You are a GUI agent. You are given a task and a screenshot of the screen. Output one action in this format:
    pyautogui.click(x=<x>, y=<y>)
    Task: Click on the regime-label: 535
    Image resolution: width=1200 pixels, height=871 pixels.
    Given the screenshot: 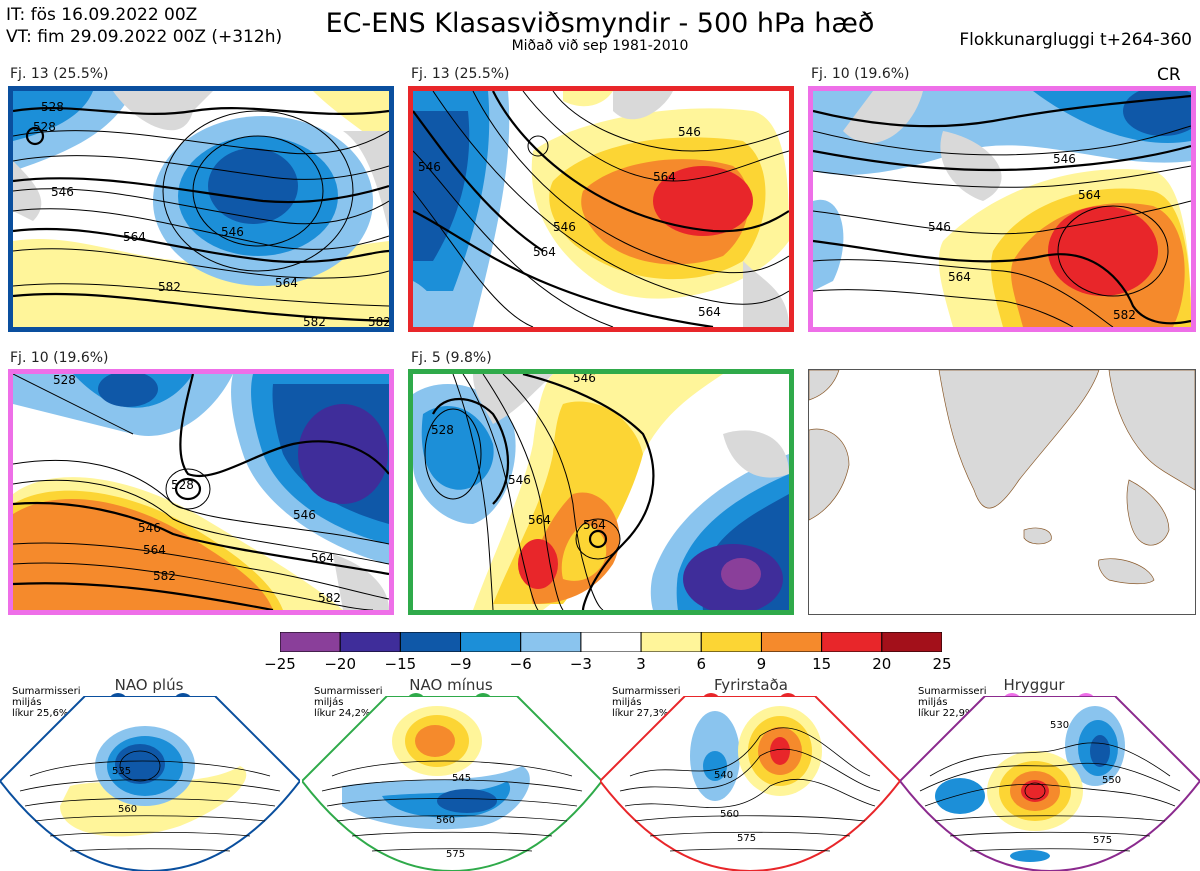 What is the action you would take?
    pyautogui.click(x=121, y=771)
    